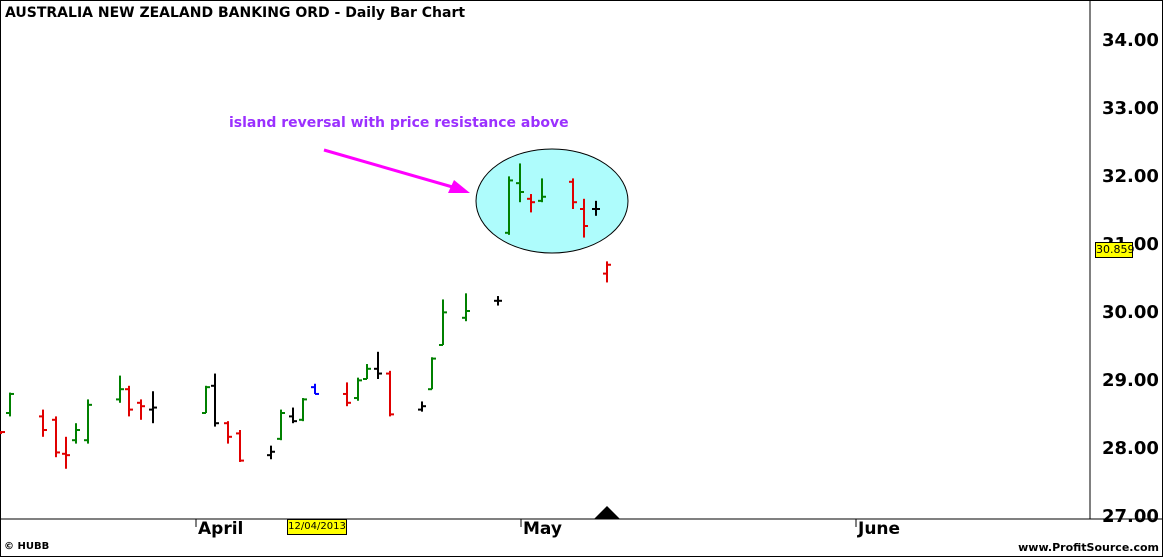 The width and height of the screenshot is (1163, 557). What do you see at coordinates (1130, 448) in the screenshot?
I see `y-tick-label: 28.00` at bounding box center [1130, 448].